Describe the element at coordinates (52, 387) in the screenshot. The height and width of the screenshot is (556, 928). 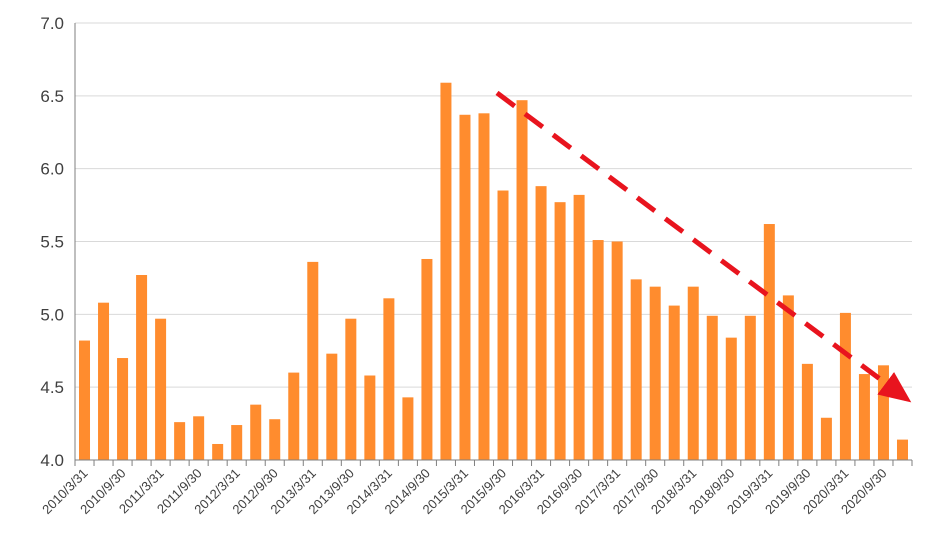
I see `y-tick-label: 4.5` at that location.